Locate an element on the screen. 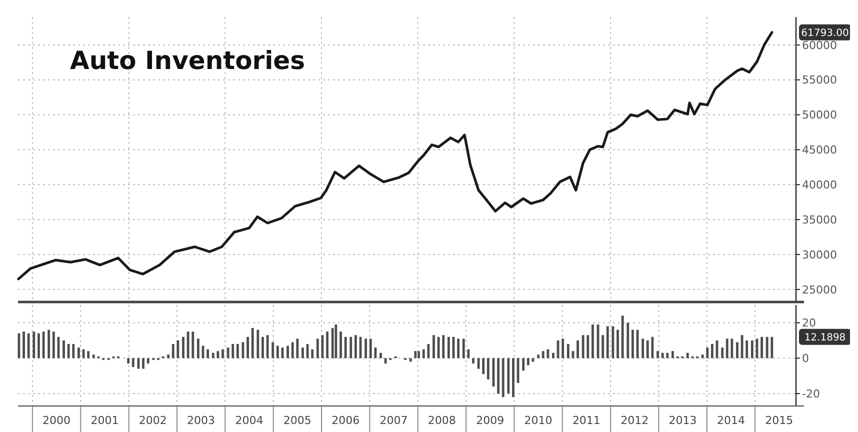 The width and height of the screenshot is (858, 432). x-tick-label: 2004 is located at coordinates (249, 420).